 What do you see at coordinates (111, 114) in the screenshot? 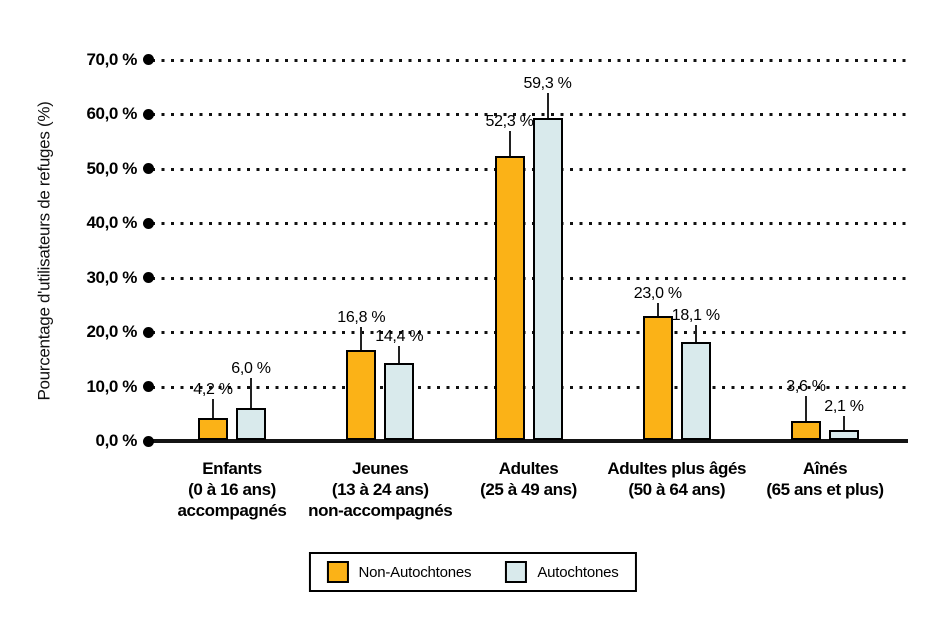
I see `y-tick-label: 60,0 %` at bounding box center [111, 114].